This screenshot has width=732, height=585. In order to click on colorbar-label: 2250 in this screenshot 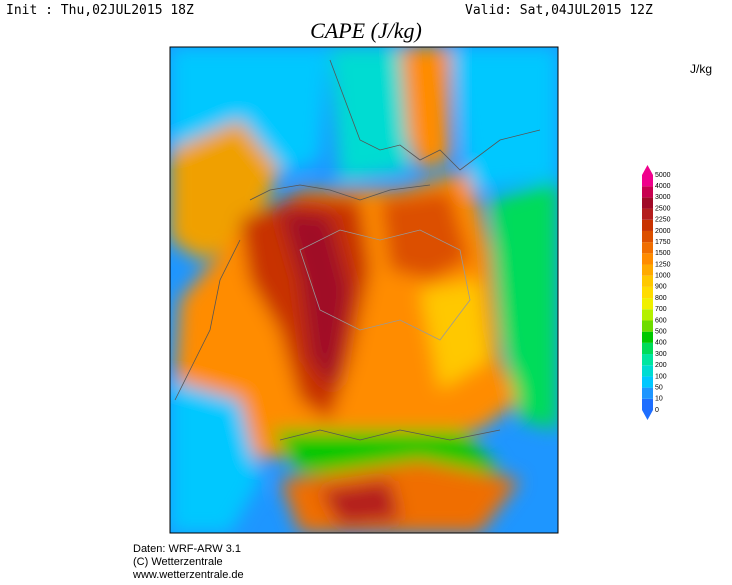, I will do `click(663, 220)`.